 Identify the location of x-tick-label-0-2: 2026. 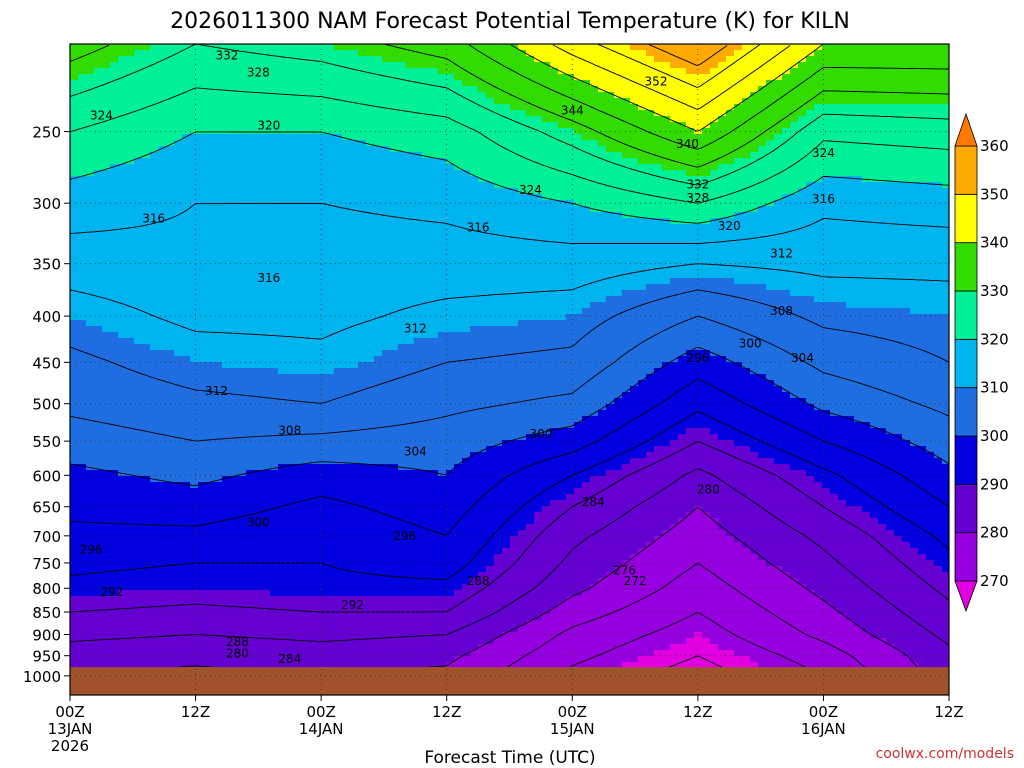
(70, 746).